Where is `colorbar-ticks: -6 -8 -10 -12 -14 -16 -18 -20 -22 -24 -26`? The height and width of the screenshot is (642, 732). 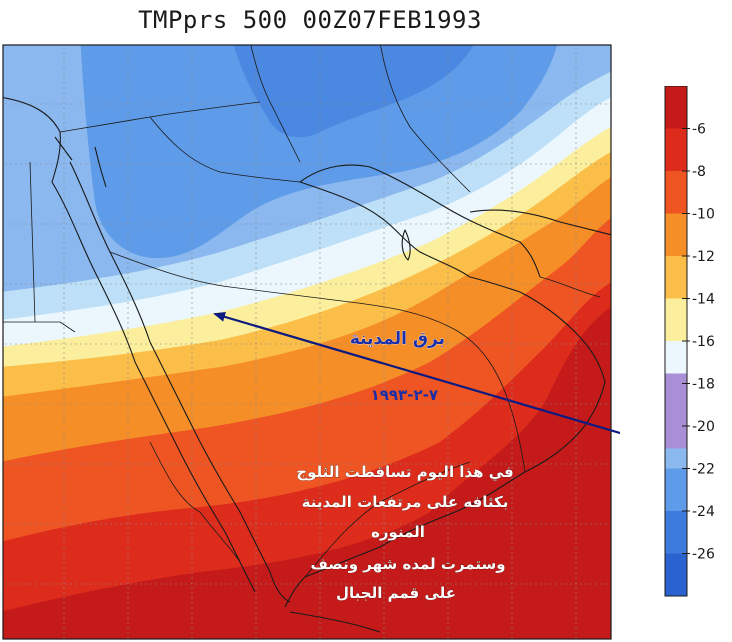 colorbar-ticks: -6 -8 -10 -12 -14 -16 -18 -20 -22 -24 -26 is located at coordinates (698, 342).